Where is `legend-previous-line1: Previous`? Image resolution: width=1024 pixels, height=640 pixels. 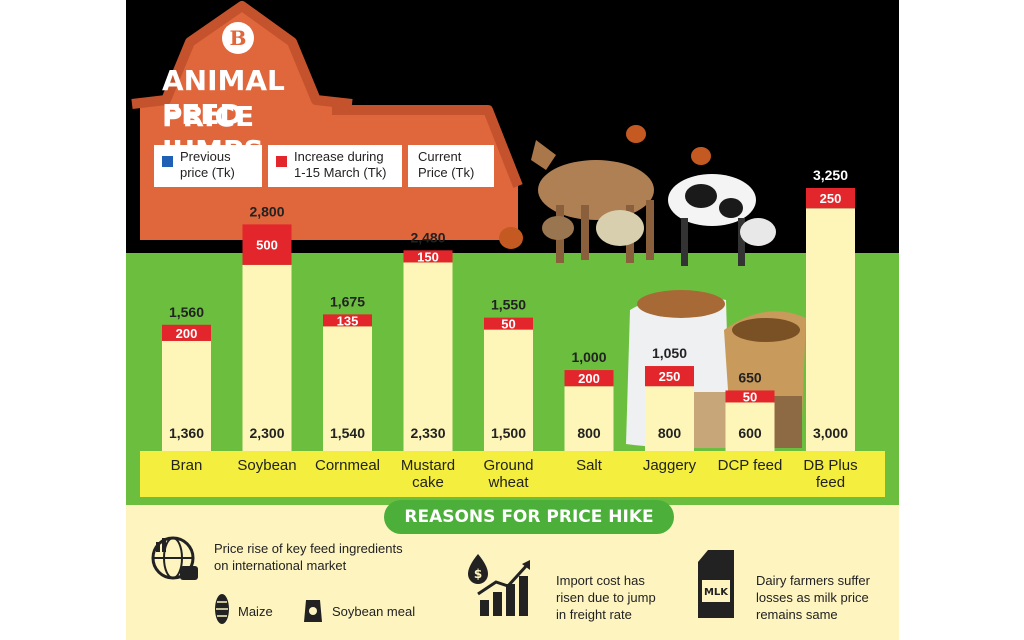 legend-previous-line1: Previous is located at coordinates (205, 156).